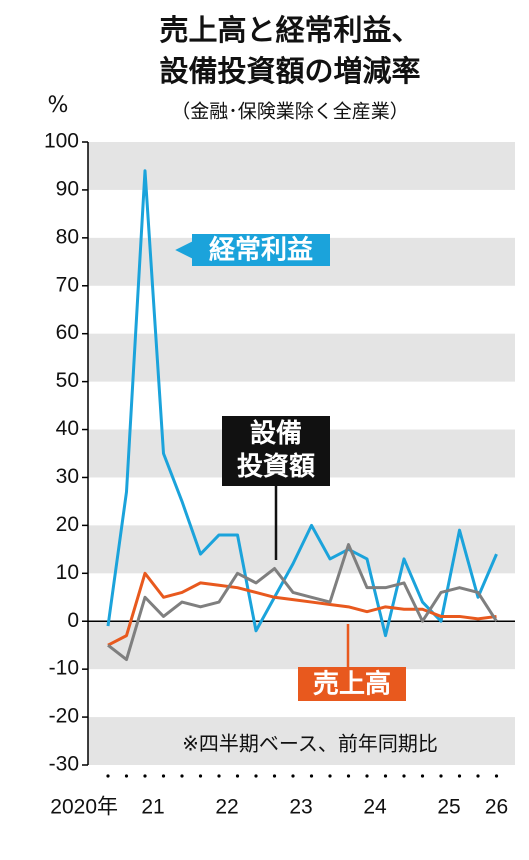  What do you see at coordinates (67, 188) in the screenshot?
I see `y-tick-label: 90` at bounding box center [67, 188].